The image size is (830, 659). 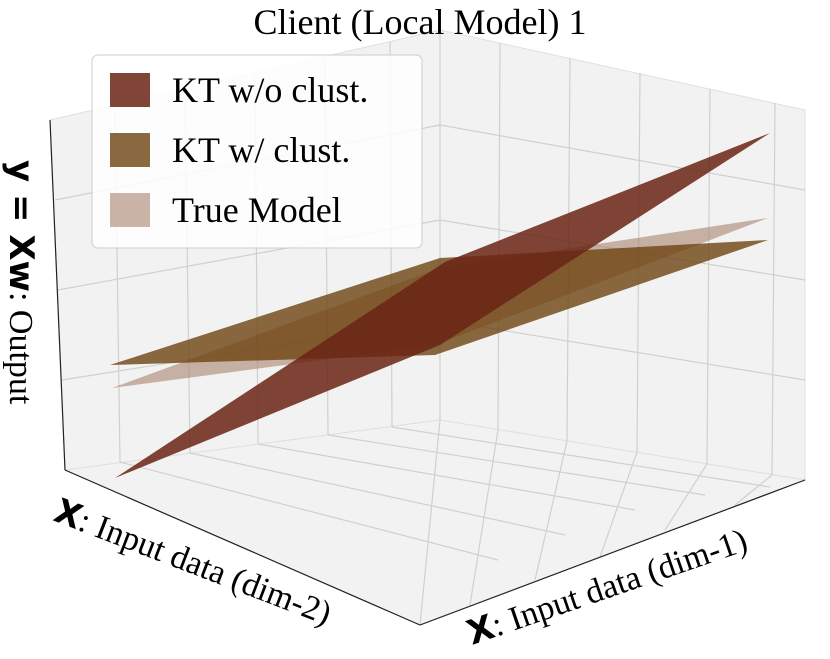 I want to click on z-axis-label: y = Xw: Output, so click(x=21, y=282).